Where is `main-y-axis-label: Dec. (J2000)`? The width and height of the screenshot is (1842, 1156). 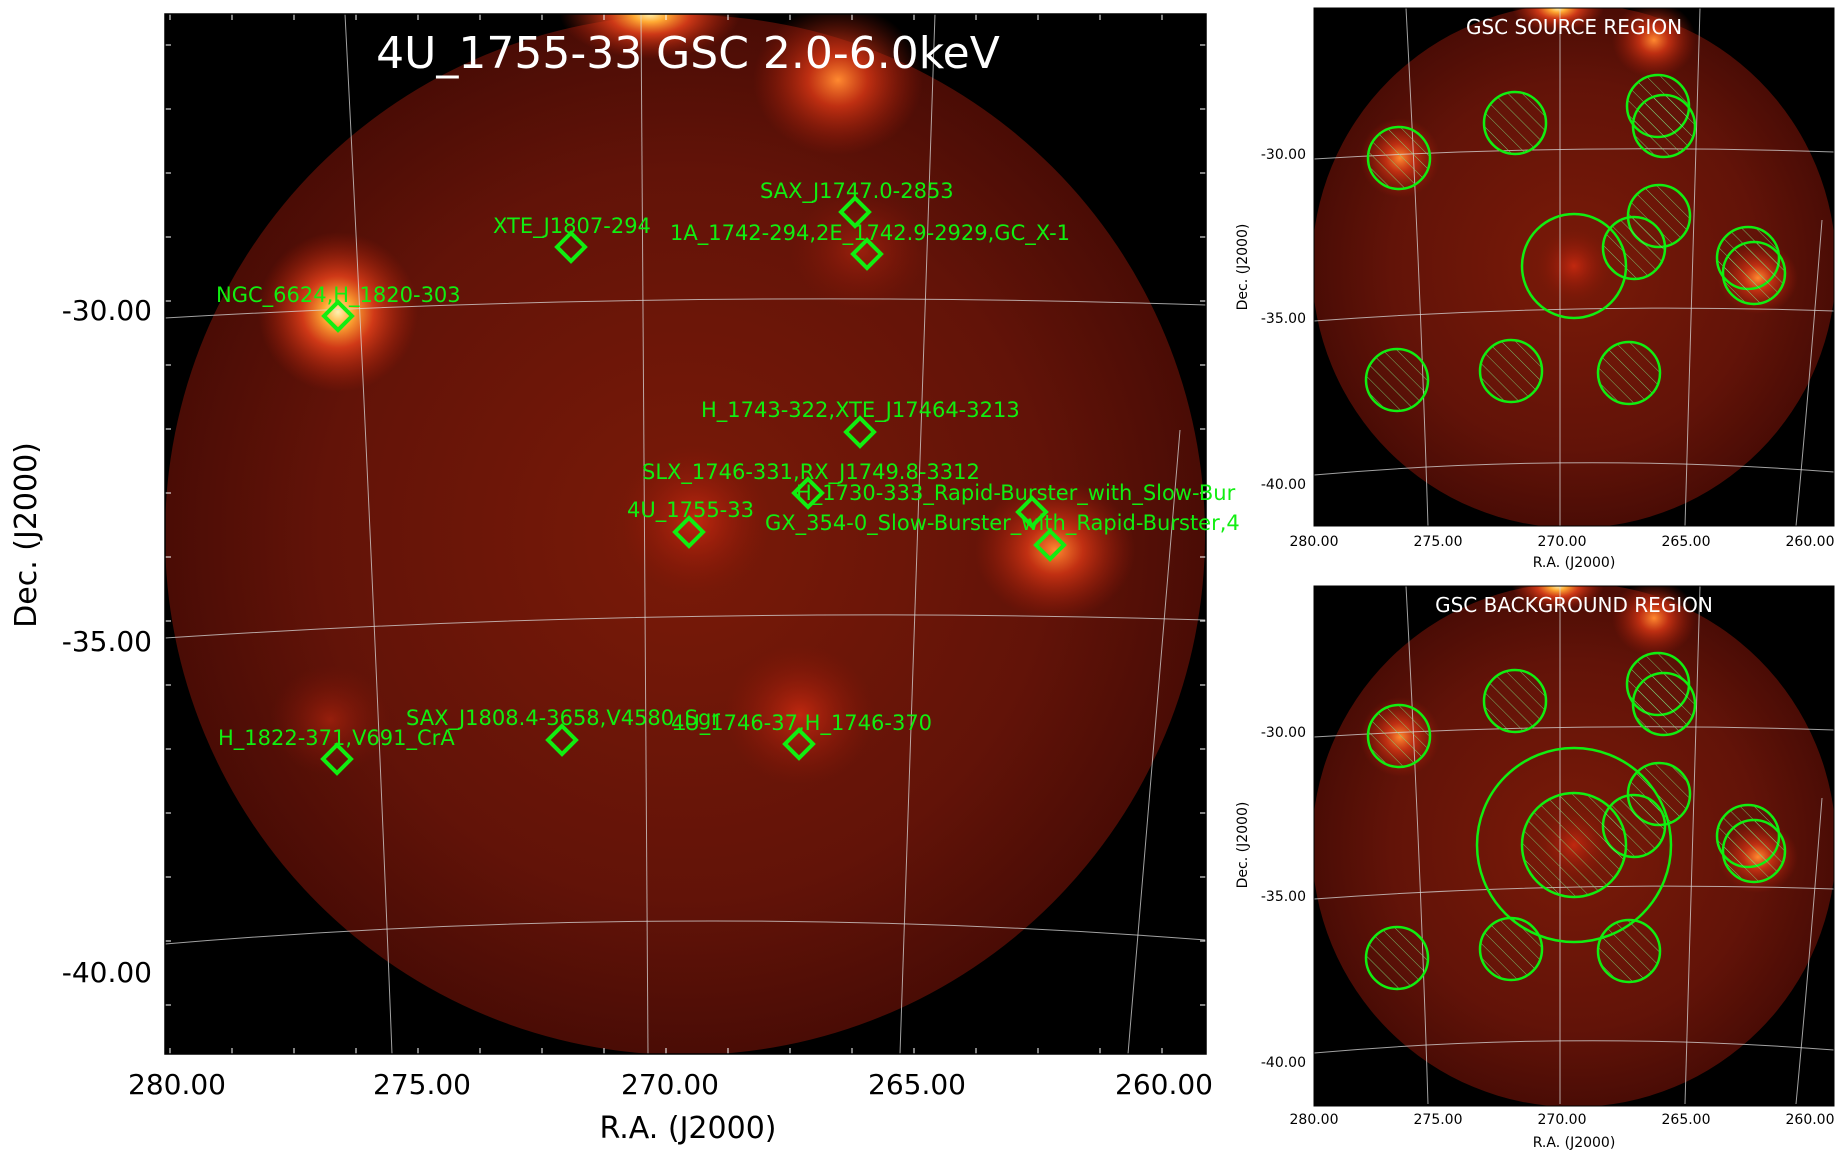 main-y-axis-label: Dec. (J2000) is located at coordinates (26, 535).